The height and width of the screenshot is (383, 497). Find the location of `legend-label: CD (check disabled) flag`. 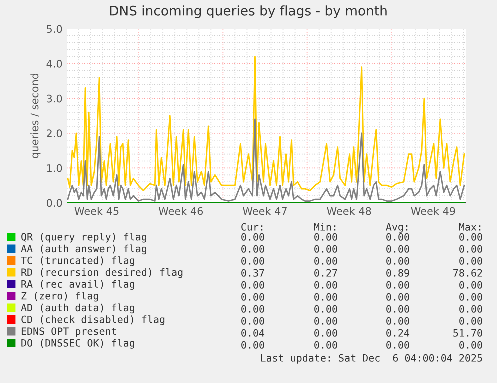

legend-label: CD (check disabled) flag is located at coordinates (93, 321).